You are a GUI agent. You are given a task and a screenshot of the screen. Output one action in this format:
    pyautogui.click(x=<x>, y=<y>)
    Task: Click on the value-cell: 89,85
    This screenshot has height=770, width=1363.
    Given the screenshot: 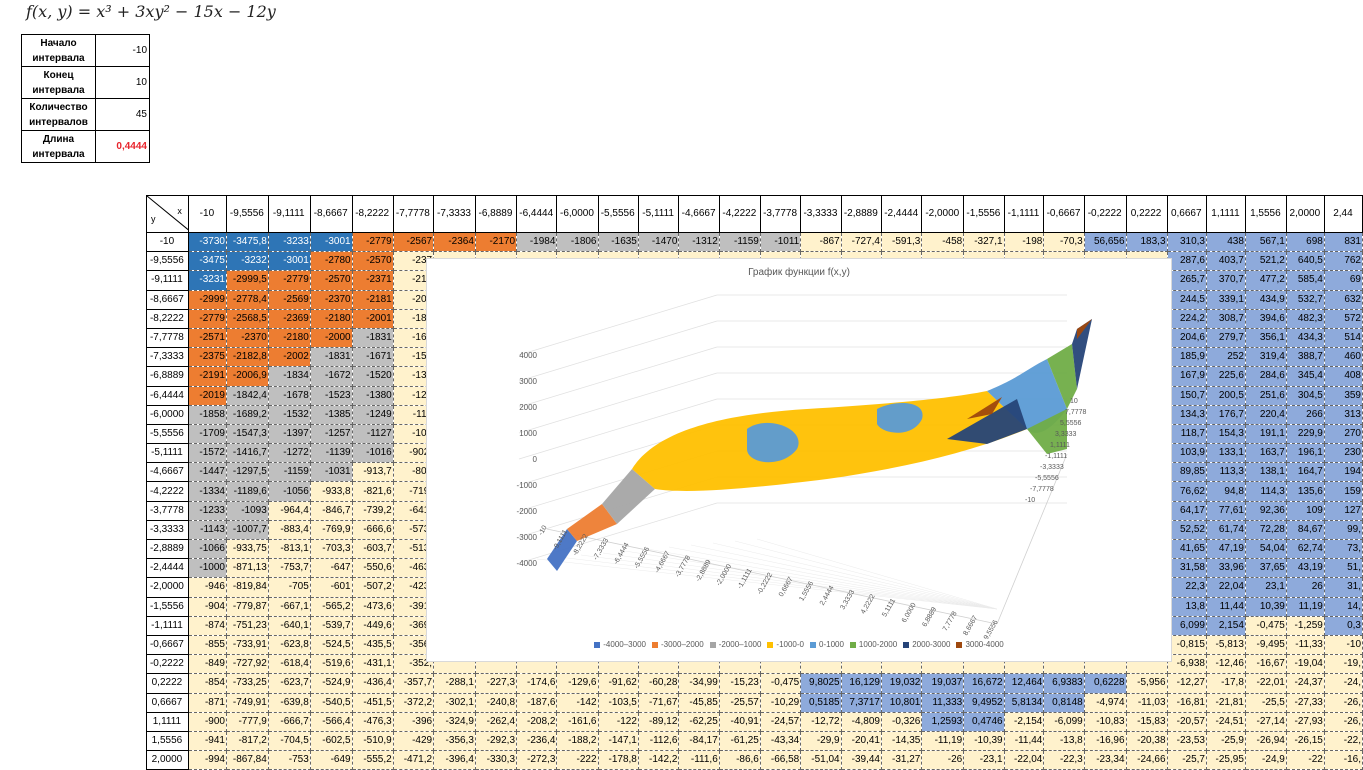 What is the action you would take?
    pyautogui.click(x=1187, y=472)
    